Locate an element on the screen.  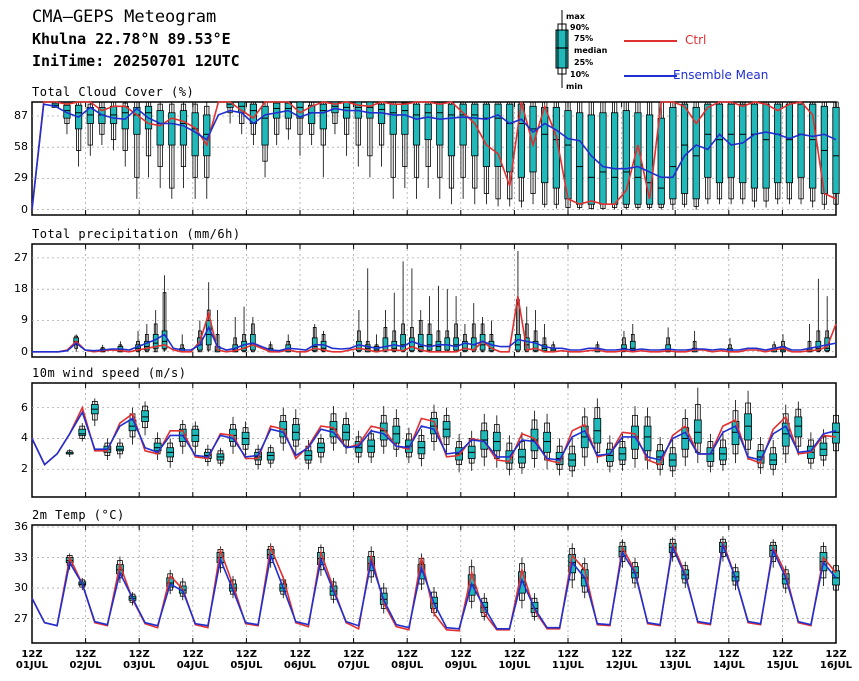
legend-lines is located at coordinates (650, 58).